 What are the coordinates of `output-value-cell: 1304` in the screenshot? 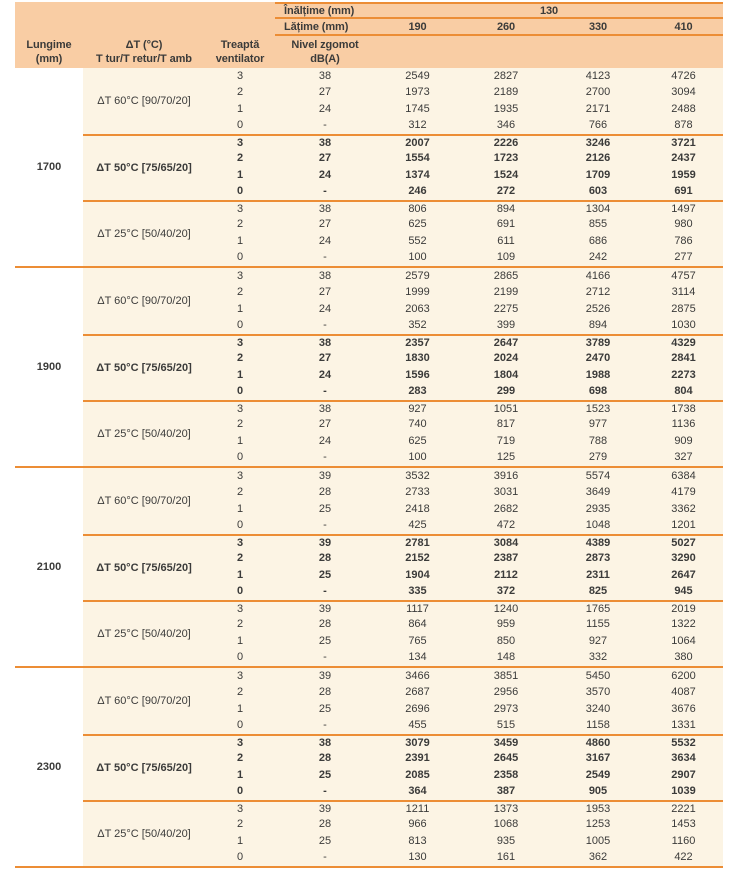 It's located at (598, 208).